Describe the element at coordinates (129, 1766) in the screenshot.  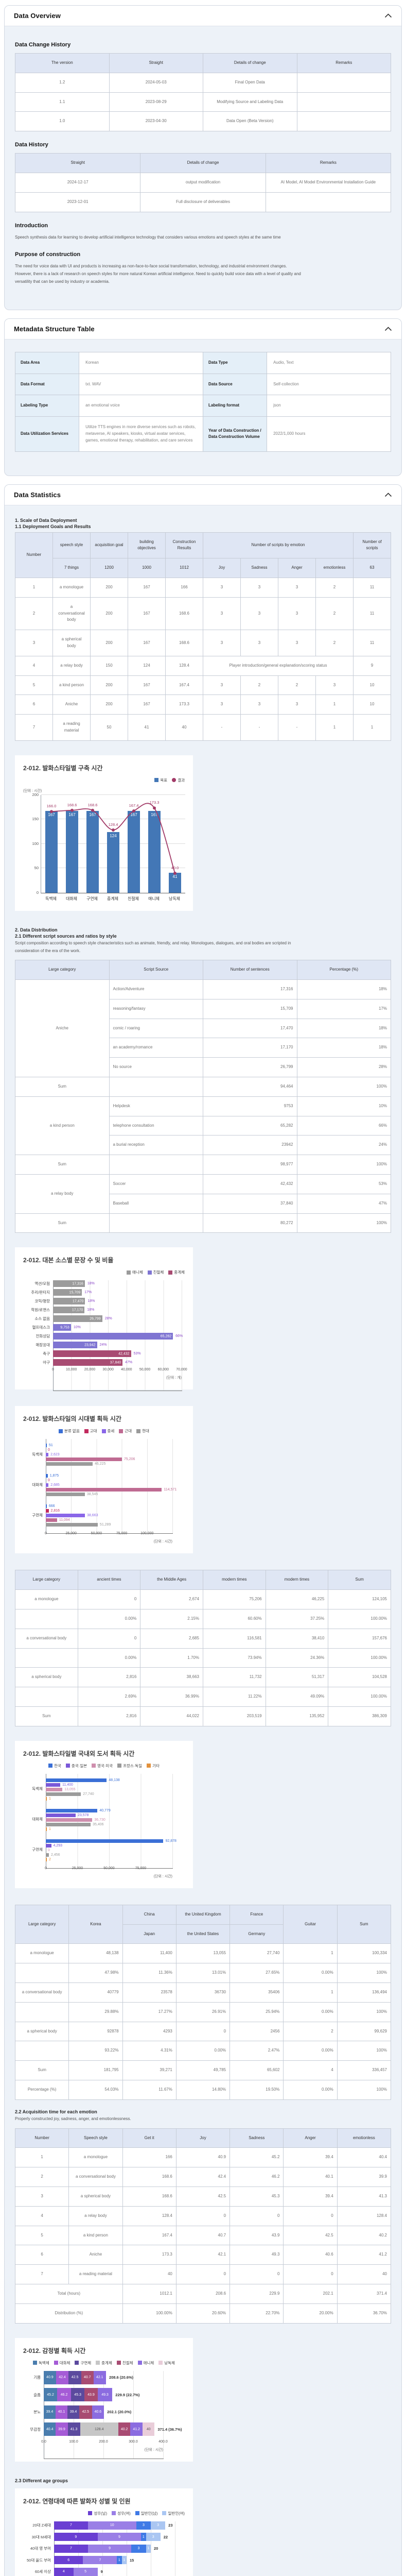
I see `legend-item: 프랑스·독일` at that location.